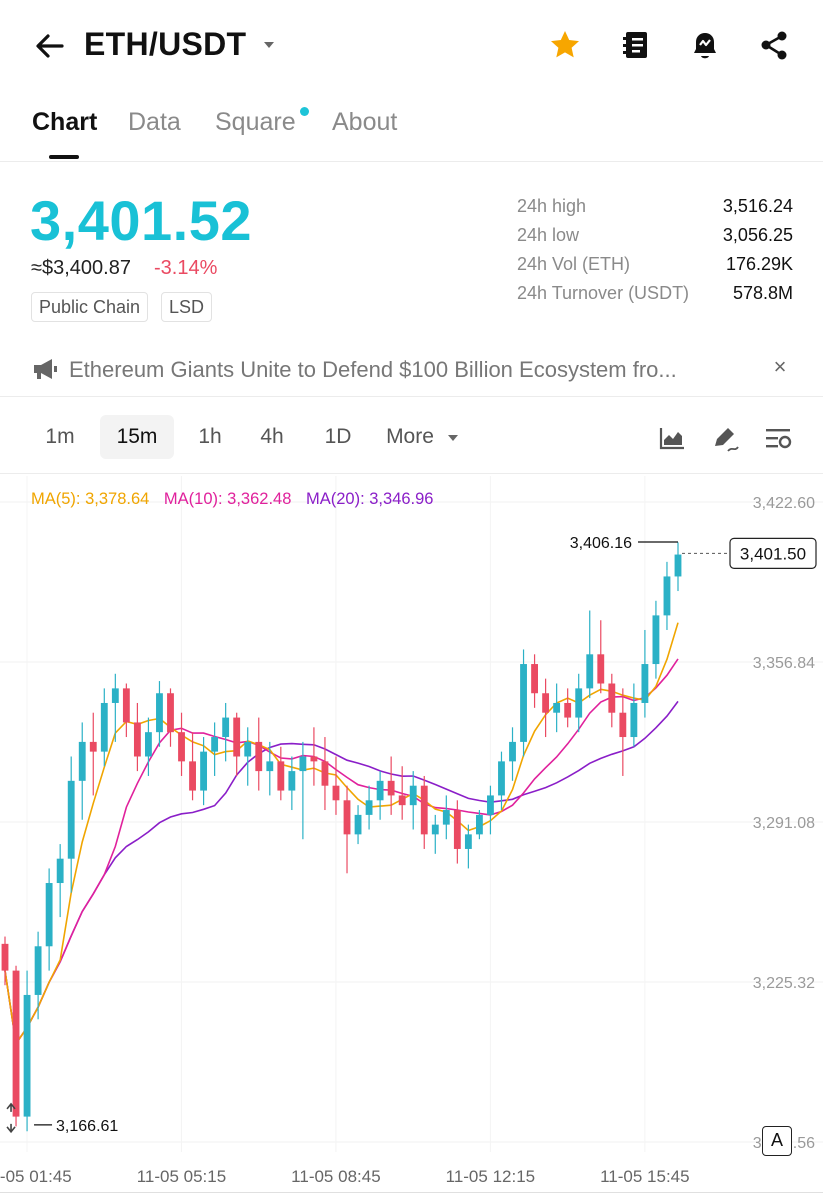 The image size is (823, 1199). What do you see at coordinates (784, 983) in the screenshot?
I see `y-tick-label: 3,225.32` at bounding box center [784, 983].